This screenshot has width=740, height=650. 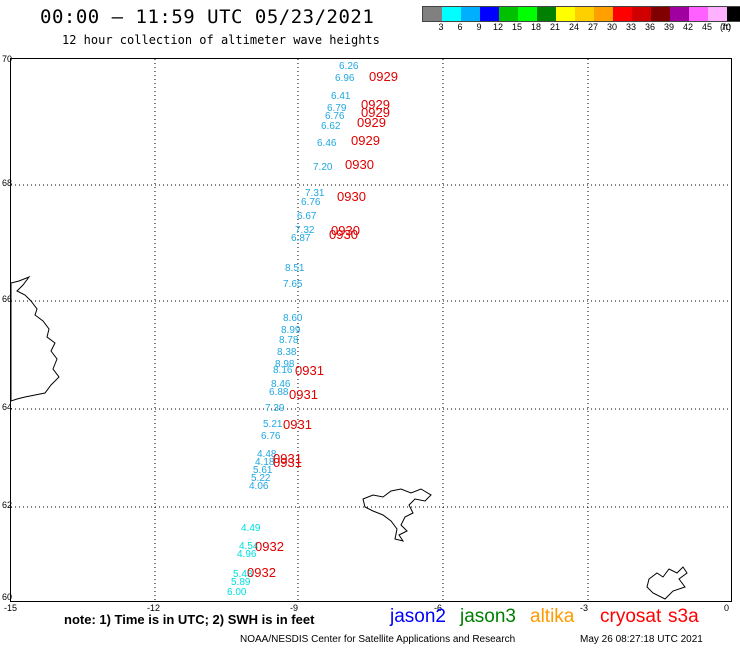 What do you see at coordinates (247, 554) in the screenshot?
I see `wave-height-label: 4.96` at bounding box center [247, 554].